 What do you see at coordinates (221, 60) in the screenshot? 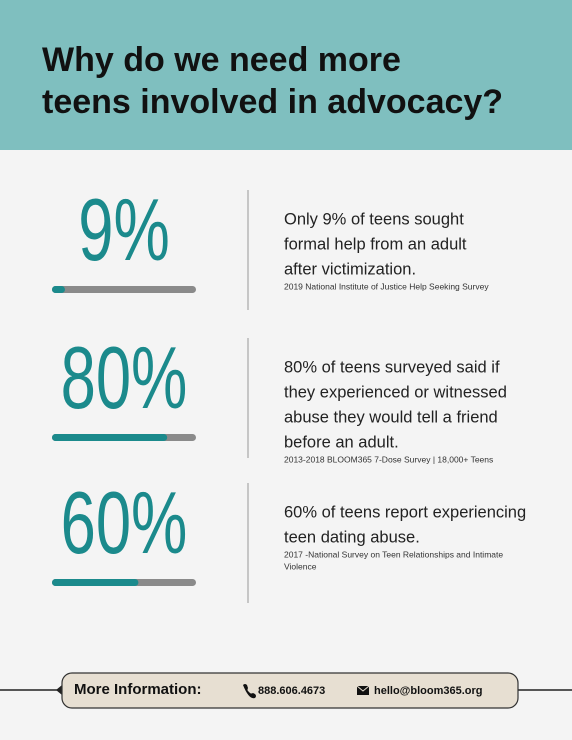
I see `title: Why do we need more` at bounding box center [221, 60].